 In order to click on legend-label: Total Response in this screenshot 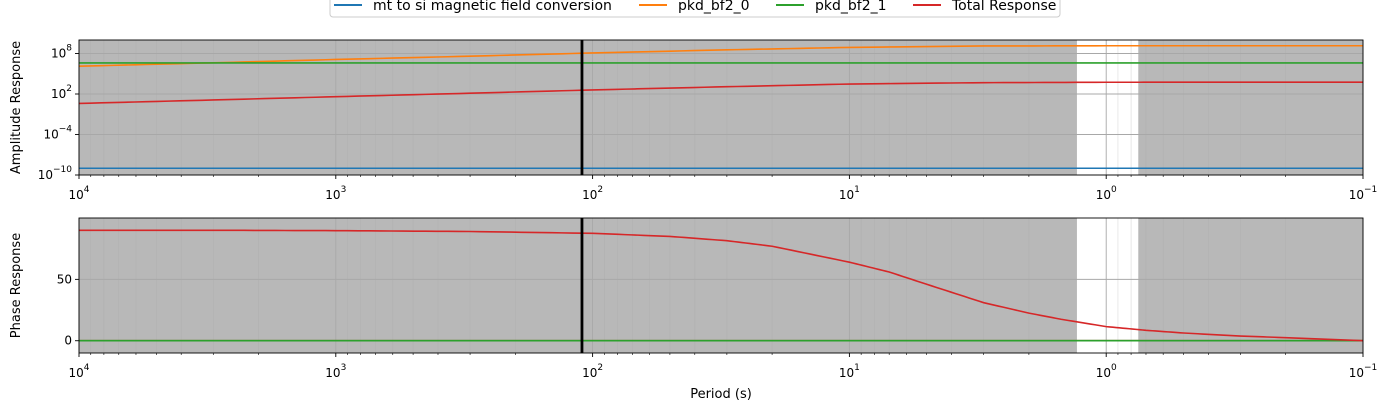, I will do `click(1003, 7)`.